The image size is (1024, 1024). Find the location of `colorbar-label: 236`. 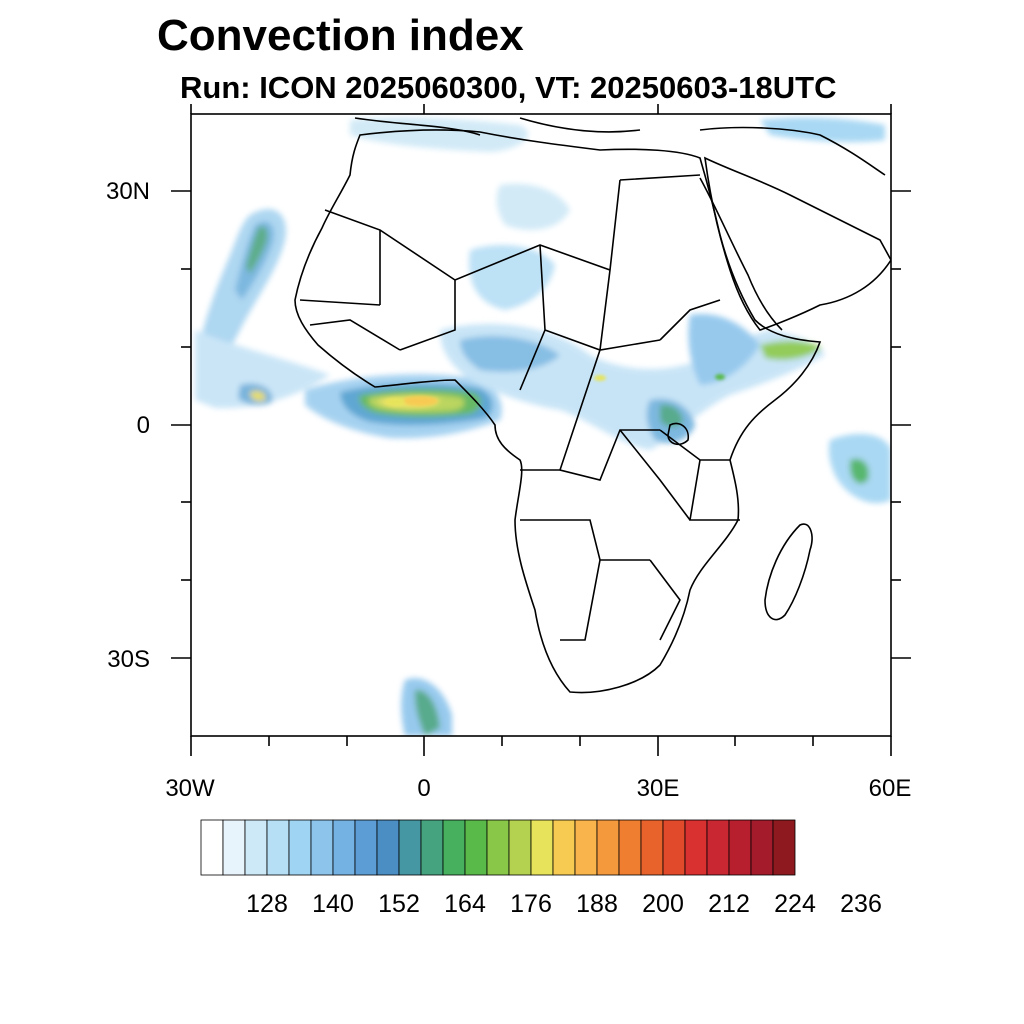

colorbar-label: 236 is located at coordinates (861, 904).